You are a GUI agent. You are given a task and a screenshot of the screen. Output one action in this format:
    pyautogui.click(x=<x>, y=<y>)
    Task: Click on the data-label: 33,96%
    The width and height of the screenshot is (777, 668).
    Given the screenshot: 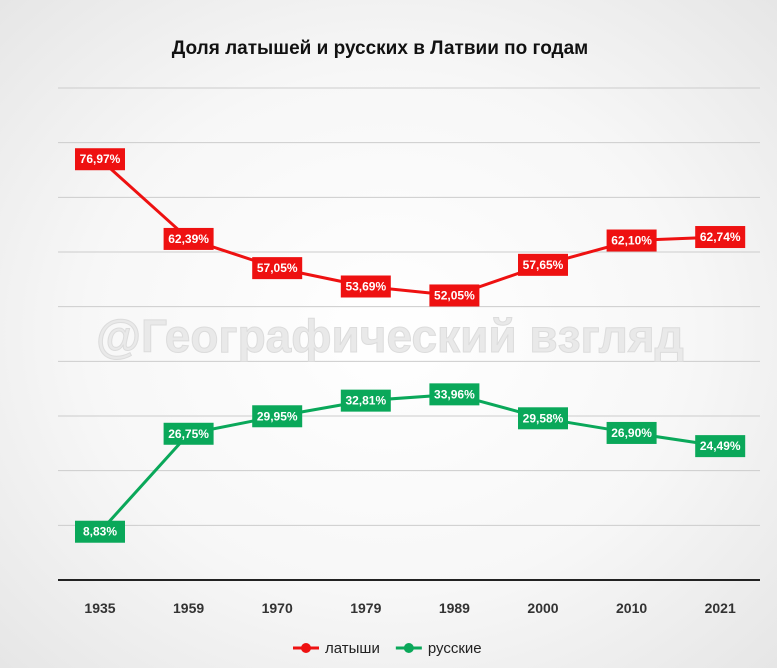 What is the action you would take?
    pyautogui.click(x=454, y=394)
    